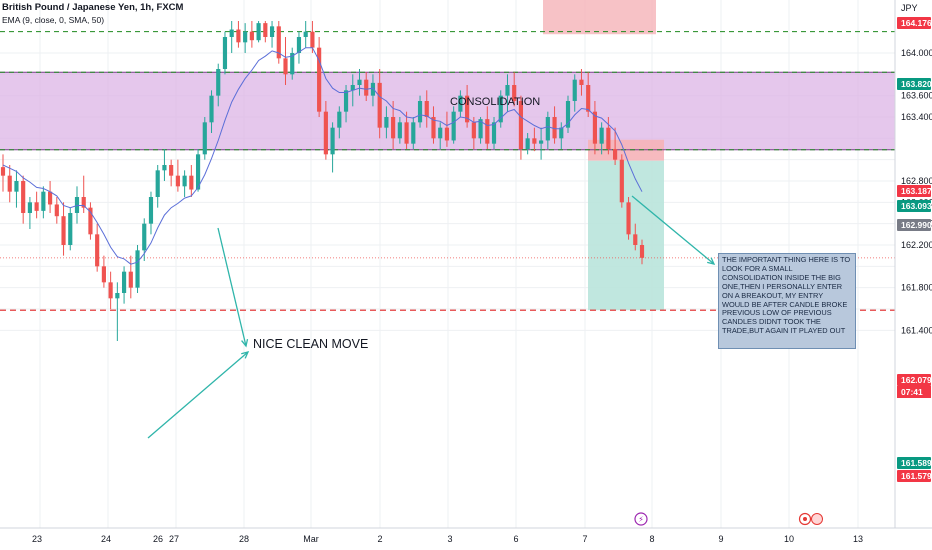 The image size is (932, 550). Describe the element at coordinates (584, 539) in the screenshot. I see `time-tick-label: 7` at that location.